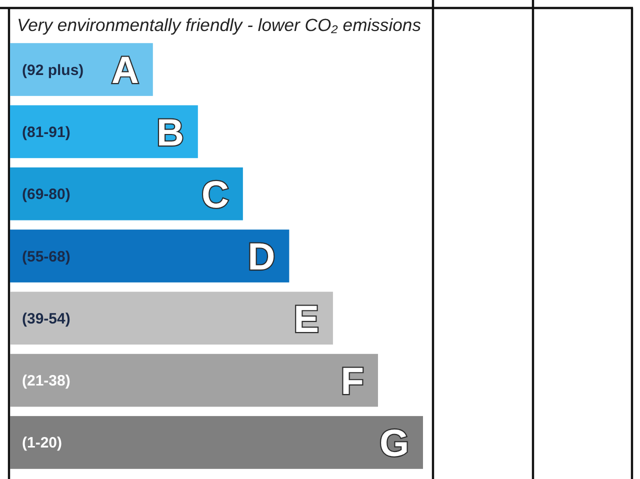 Image resolution: width=640 pixels, height=479 pixels. I want to click on y-tick-label: G, so click(394, 444).